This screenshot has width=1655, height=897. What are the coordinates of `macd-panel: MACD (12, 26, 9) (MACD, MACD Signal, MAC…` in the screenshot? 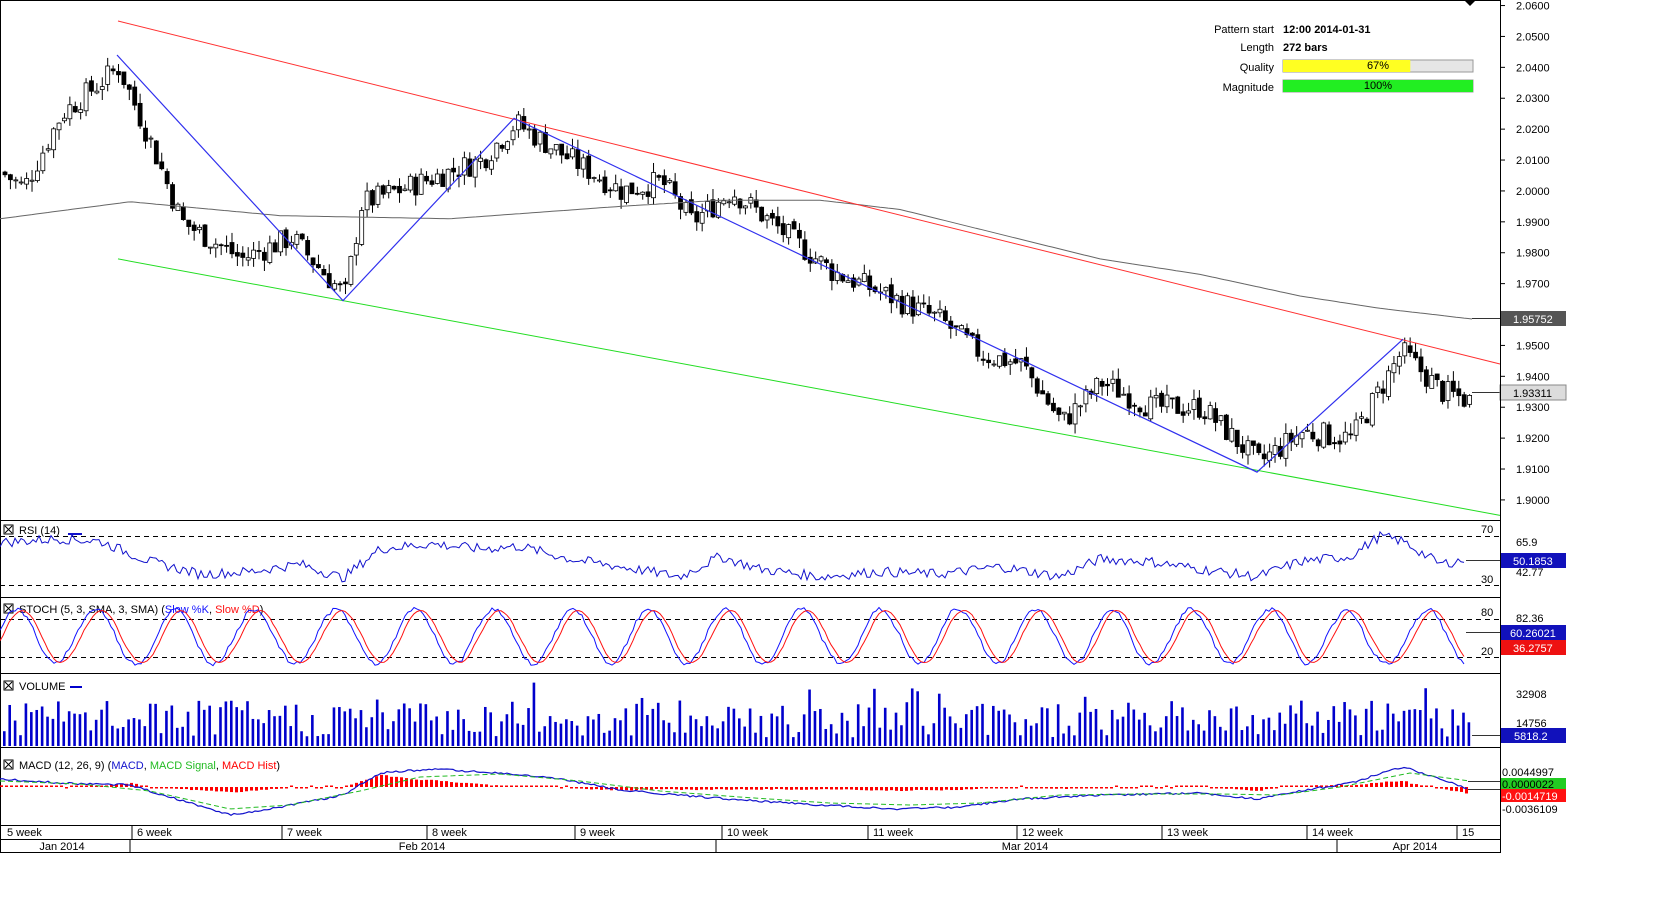 It's located at (783, 787).